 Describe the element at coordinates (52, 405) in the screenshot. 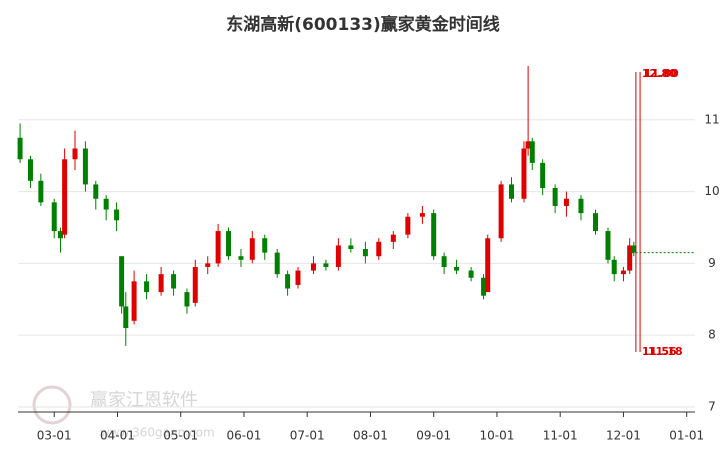

I see `watermark-logo` at that location.